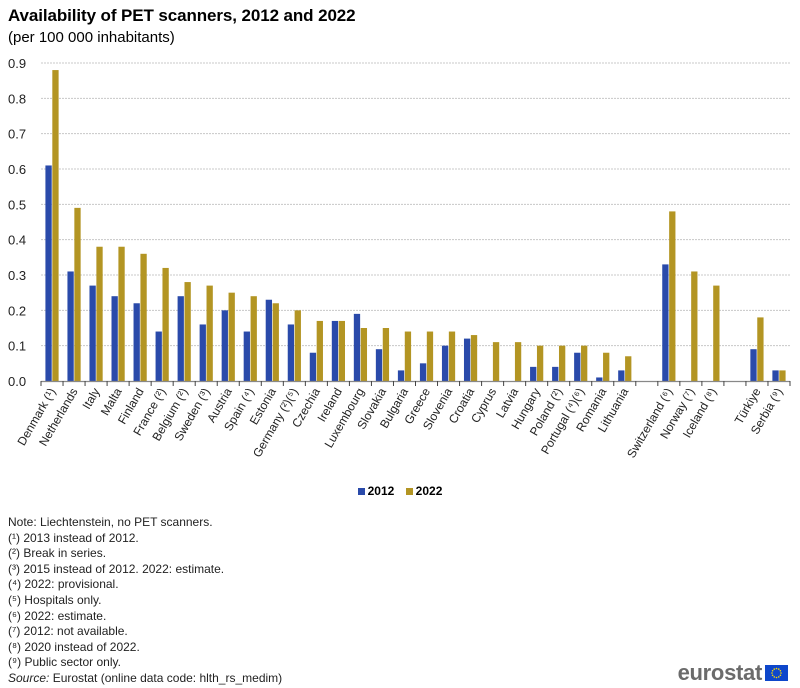 This screenshot has height=688, width=800. What do you see at coordinates (17, 98) in the screenshot?
I see `y-tick-label: 0.8` at bounding box center [17, 98].